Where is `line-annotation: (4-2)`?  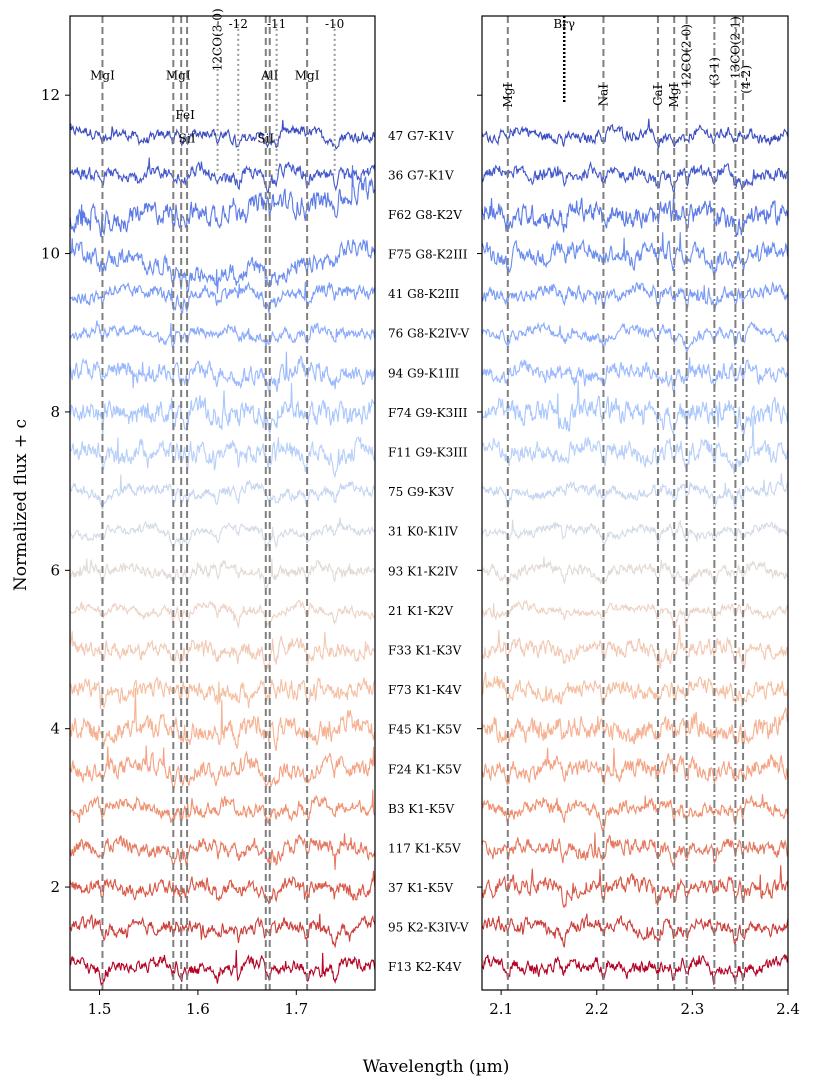 line-annotation: (4-2) is located at coordinates (746, 79).